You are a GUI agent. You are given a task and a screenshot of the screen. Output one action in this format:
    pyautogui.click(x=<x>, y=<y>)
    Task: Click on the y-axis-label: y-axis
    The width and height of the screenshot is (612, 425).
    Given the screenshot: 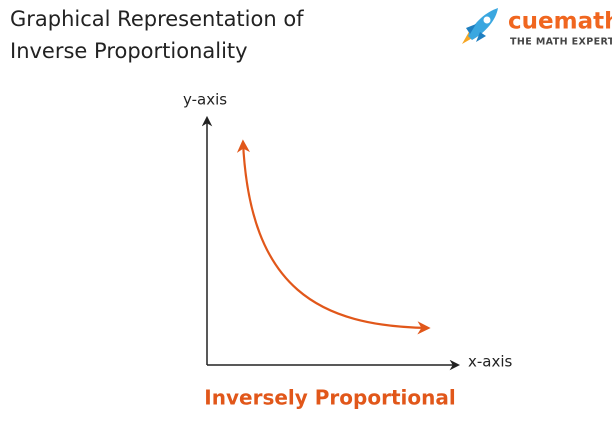 What is the action you would take?
    pyautogui.click(x=205, y=100)
    